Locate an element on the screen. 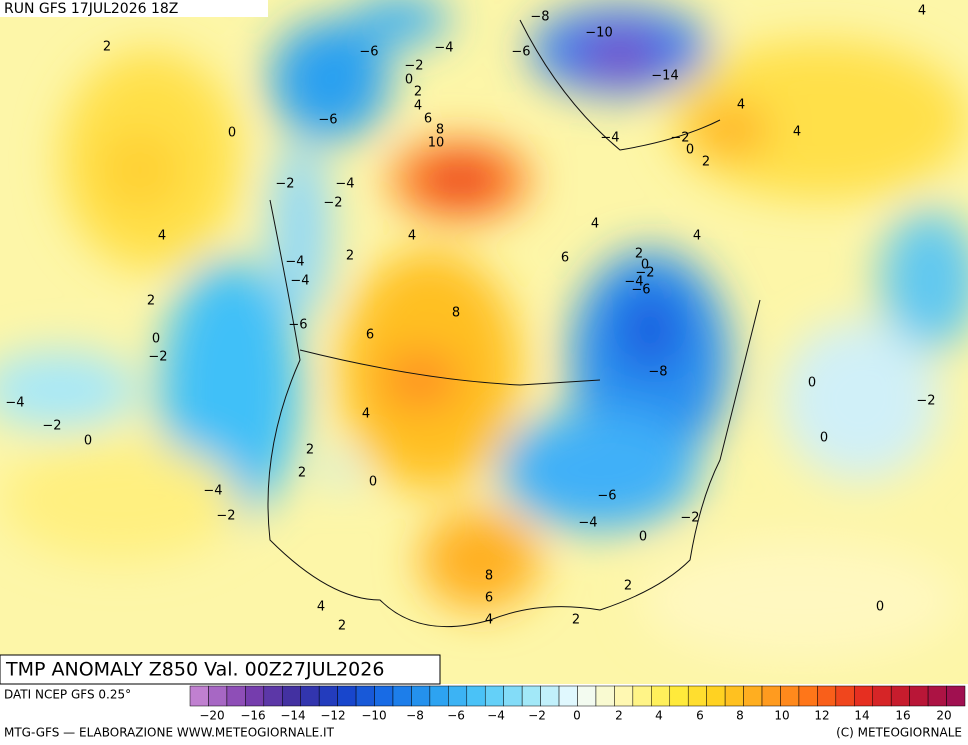 The image size is (968, 745). colorbar-tick-label: 12 is located at coordinates (821, 716).